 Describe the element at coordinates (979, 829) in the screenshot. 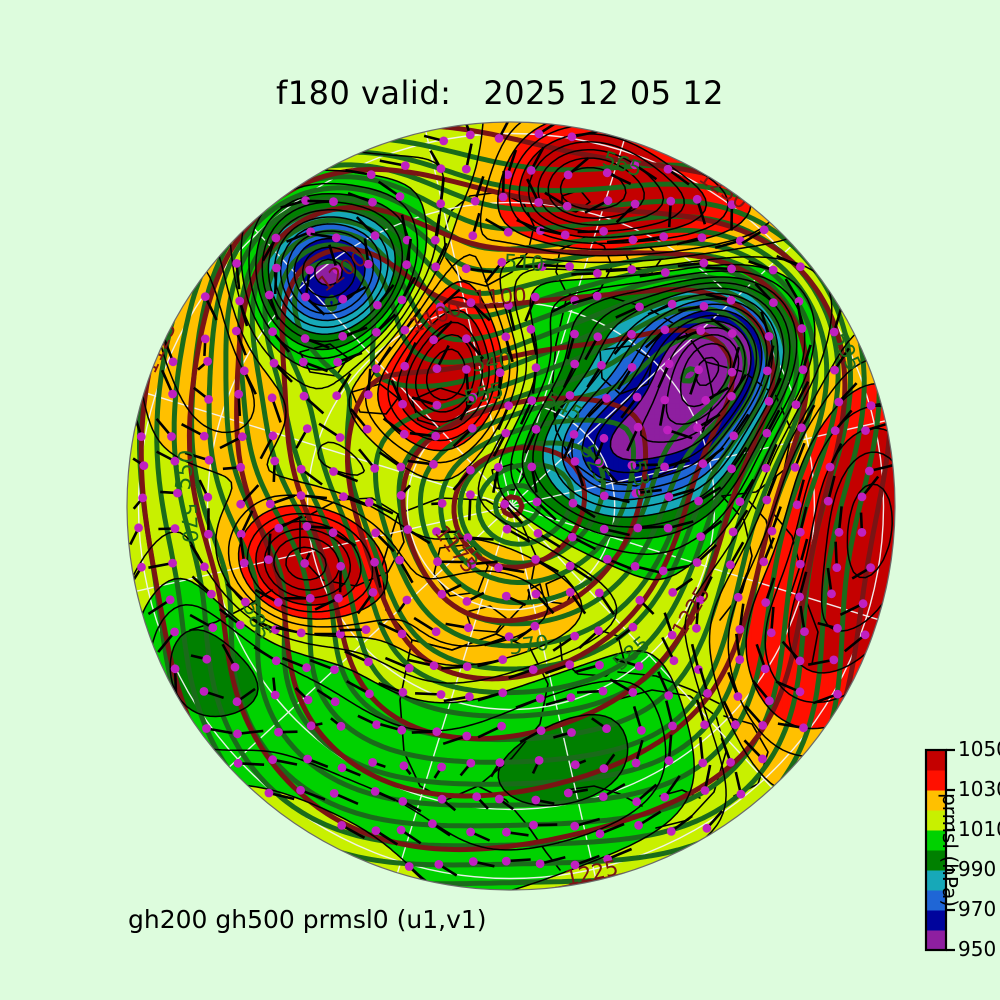

I see `colorbar-tick-label: 1010` at that location.